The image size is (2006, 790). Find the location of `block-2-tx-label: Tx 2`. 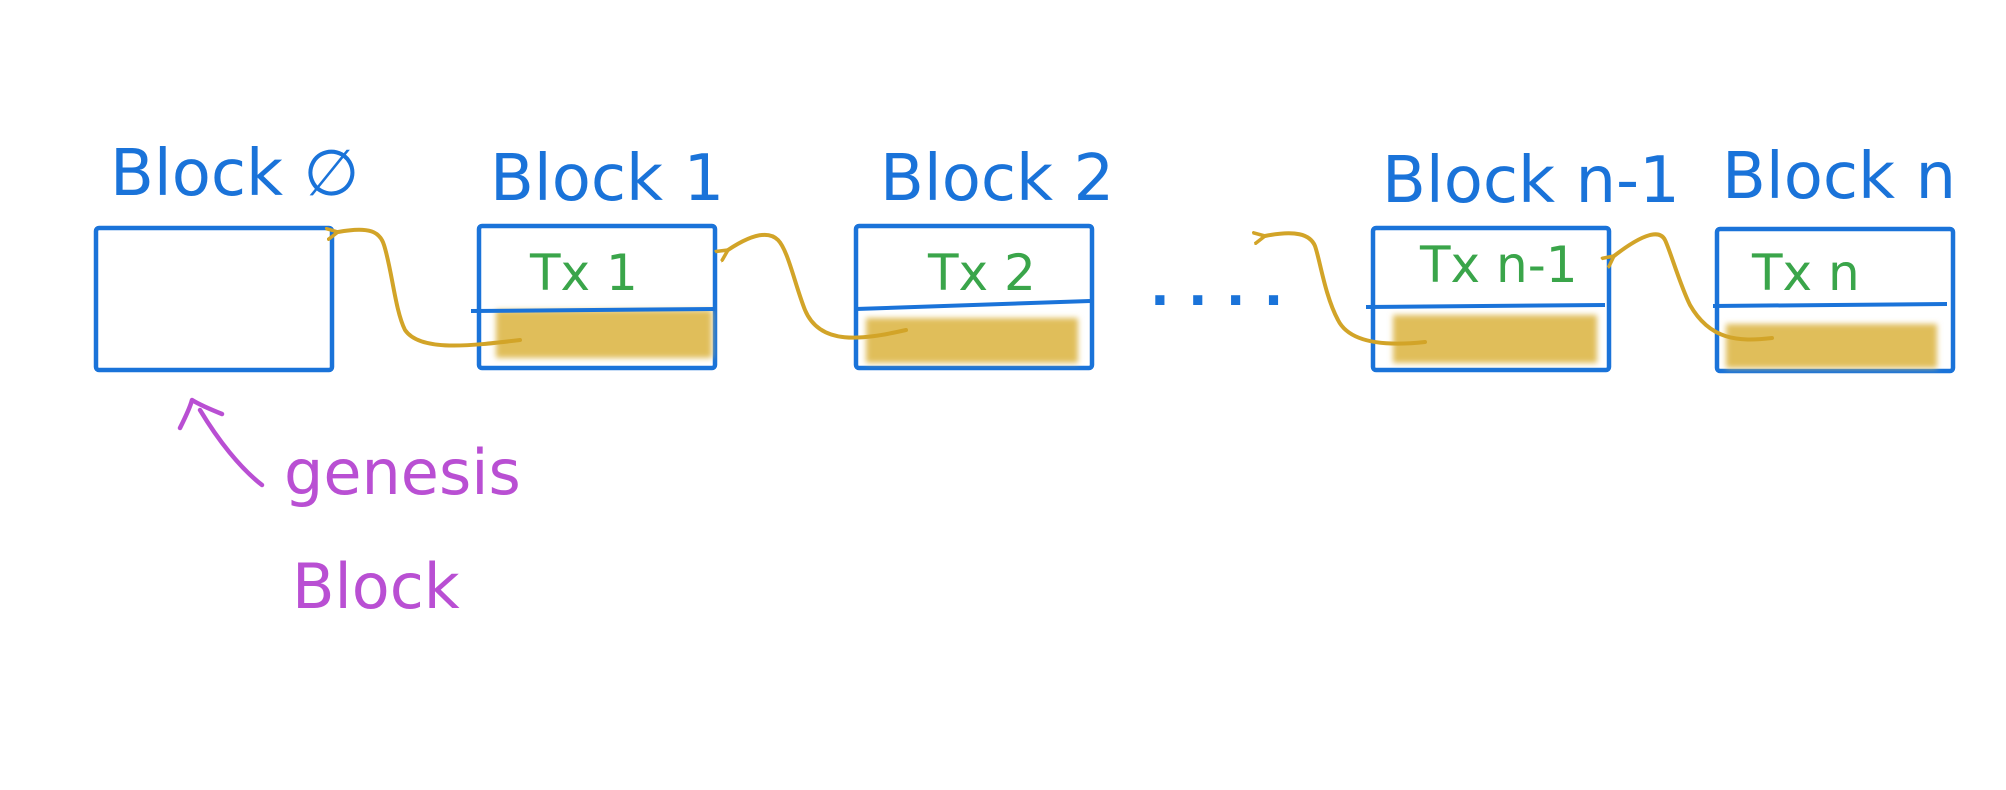

block-2-tx-label: Tx 2 is located at coordinates (981, 273).